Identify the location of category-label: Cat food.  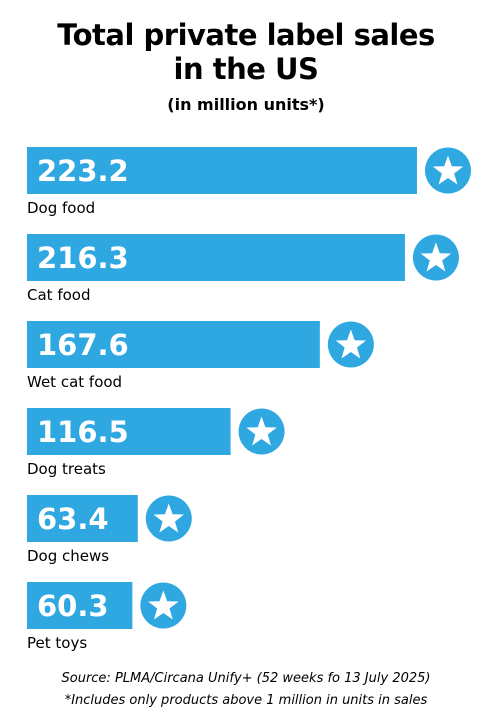
(58, 295).